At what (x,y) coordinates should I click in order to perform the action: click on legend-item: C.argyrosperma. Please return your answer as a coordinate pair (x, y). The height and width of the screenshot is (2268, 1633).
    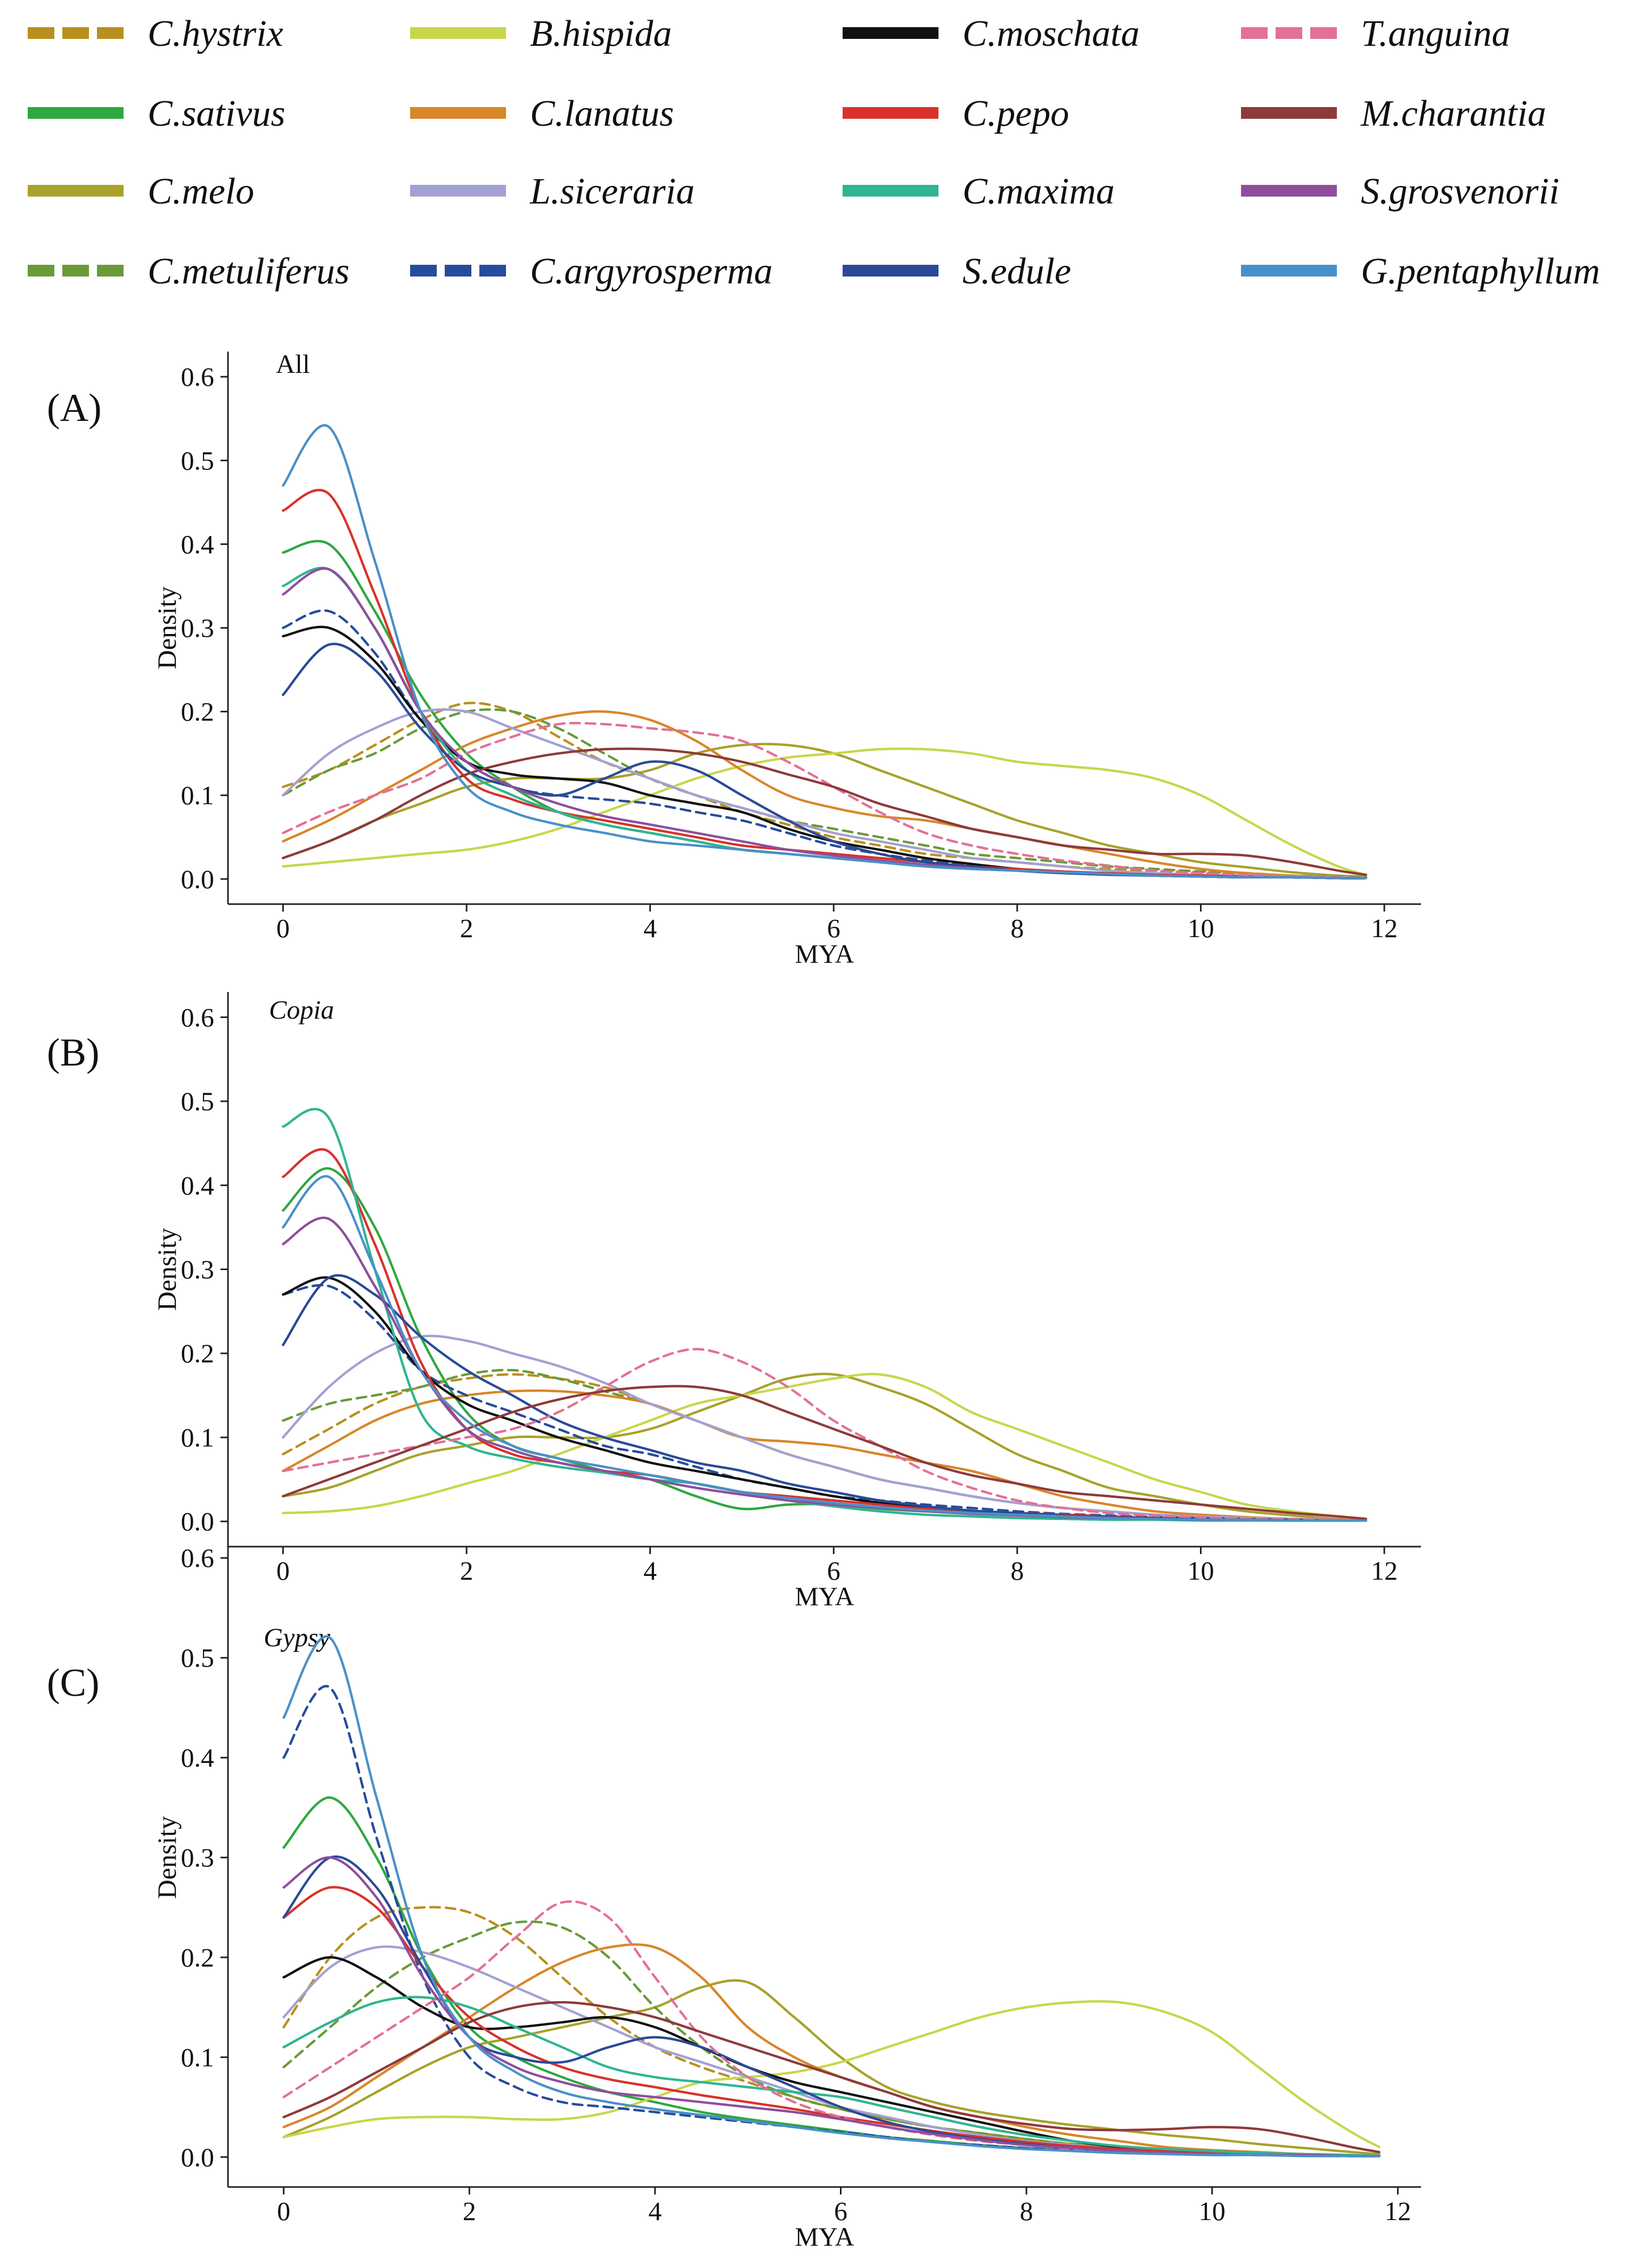
    Looking at the image, I should click on (591, 271).